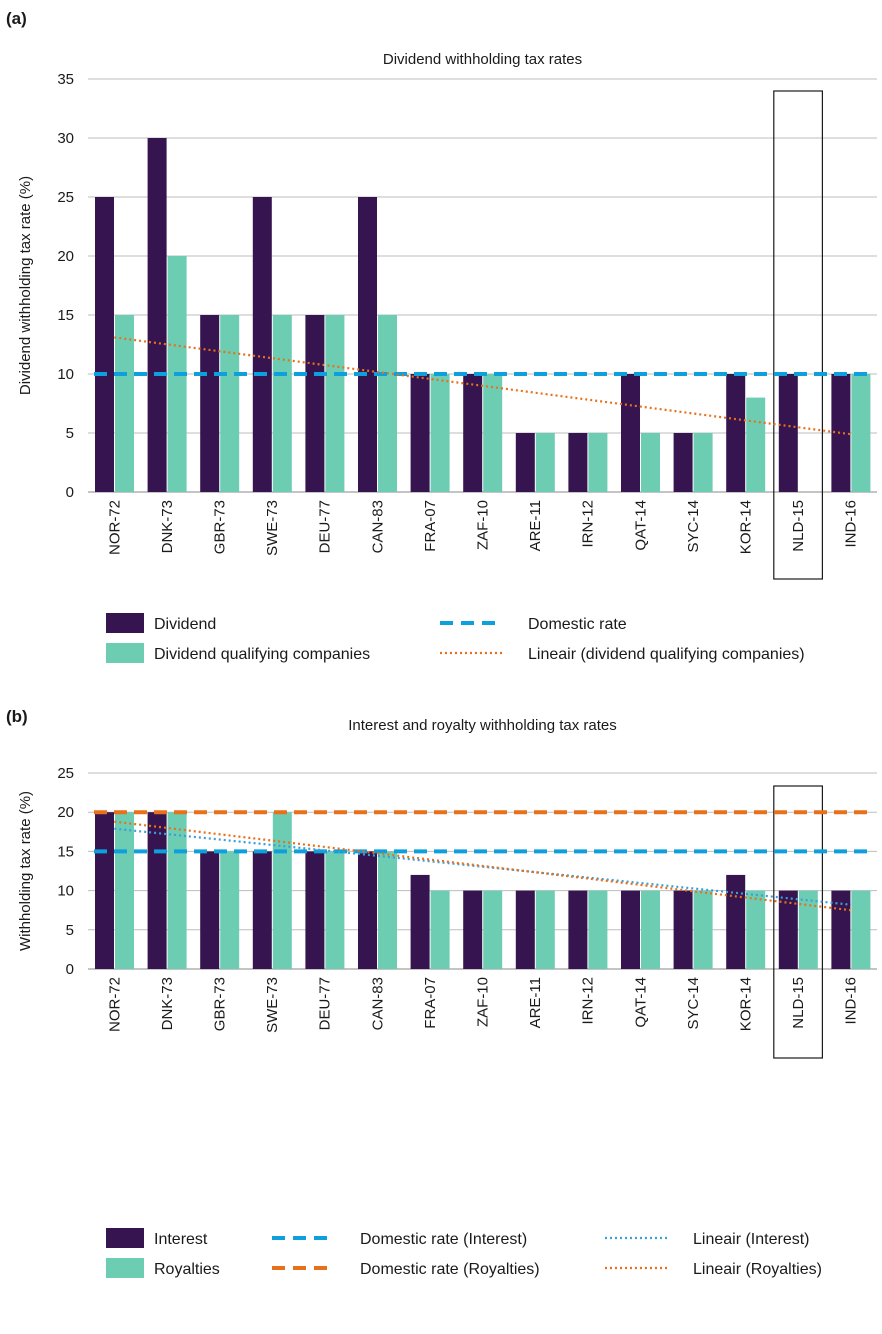  What do you see at coordinates (577, 624) in the screenshot?
I see `legend-label: Domestic rate` at bounding box center [577, 624].